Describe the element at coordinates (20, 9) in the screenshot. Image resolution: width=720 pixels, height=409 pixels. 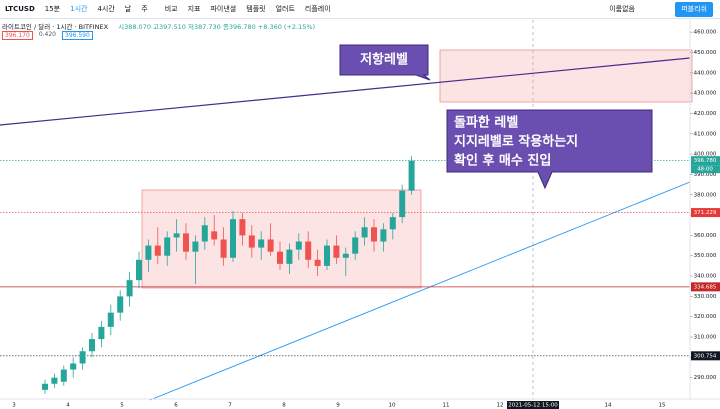
I see `symbol: LTCUSD` at that location.